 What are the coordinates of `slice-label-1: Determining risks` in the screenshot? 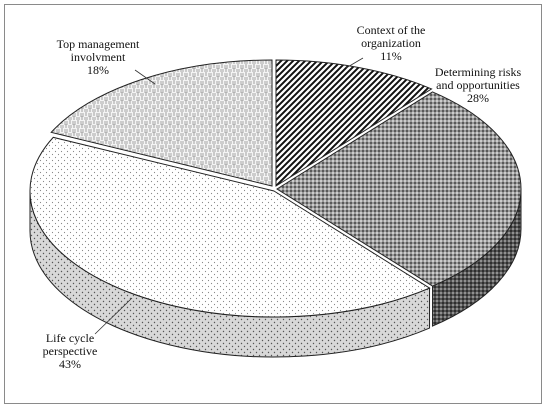 It's located at (478, 72).